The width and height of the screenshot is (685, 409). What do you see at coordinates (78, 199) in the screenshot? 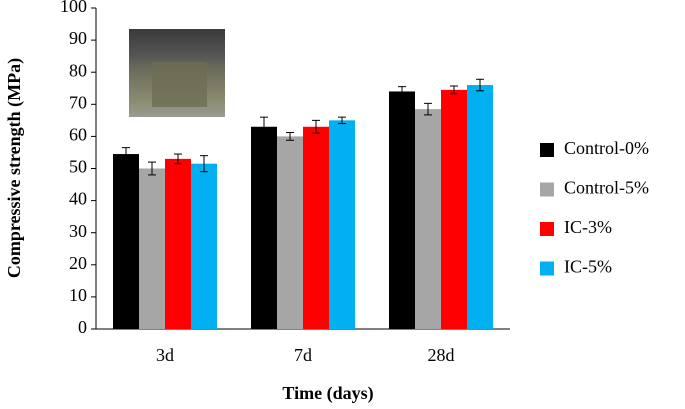
I see `y-tick-label: 40` at bounding box center [78, 199].